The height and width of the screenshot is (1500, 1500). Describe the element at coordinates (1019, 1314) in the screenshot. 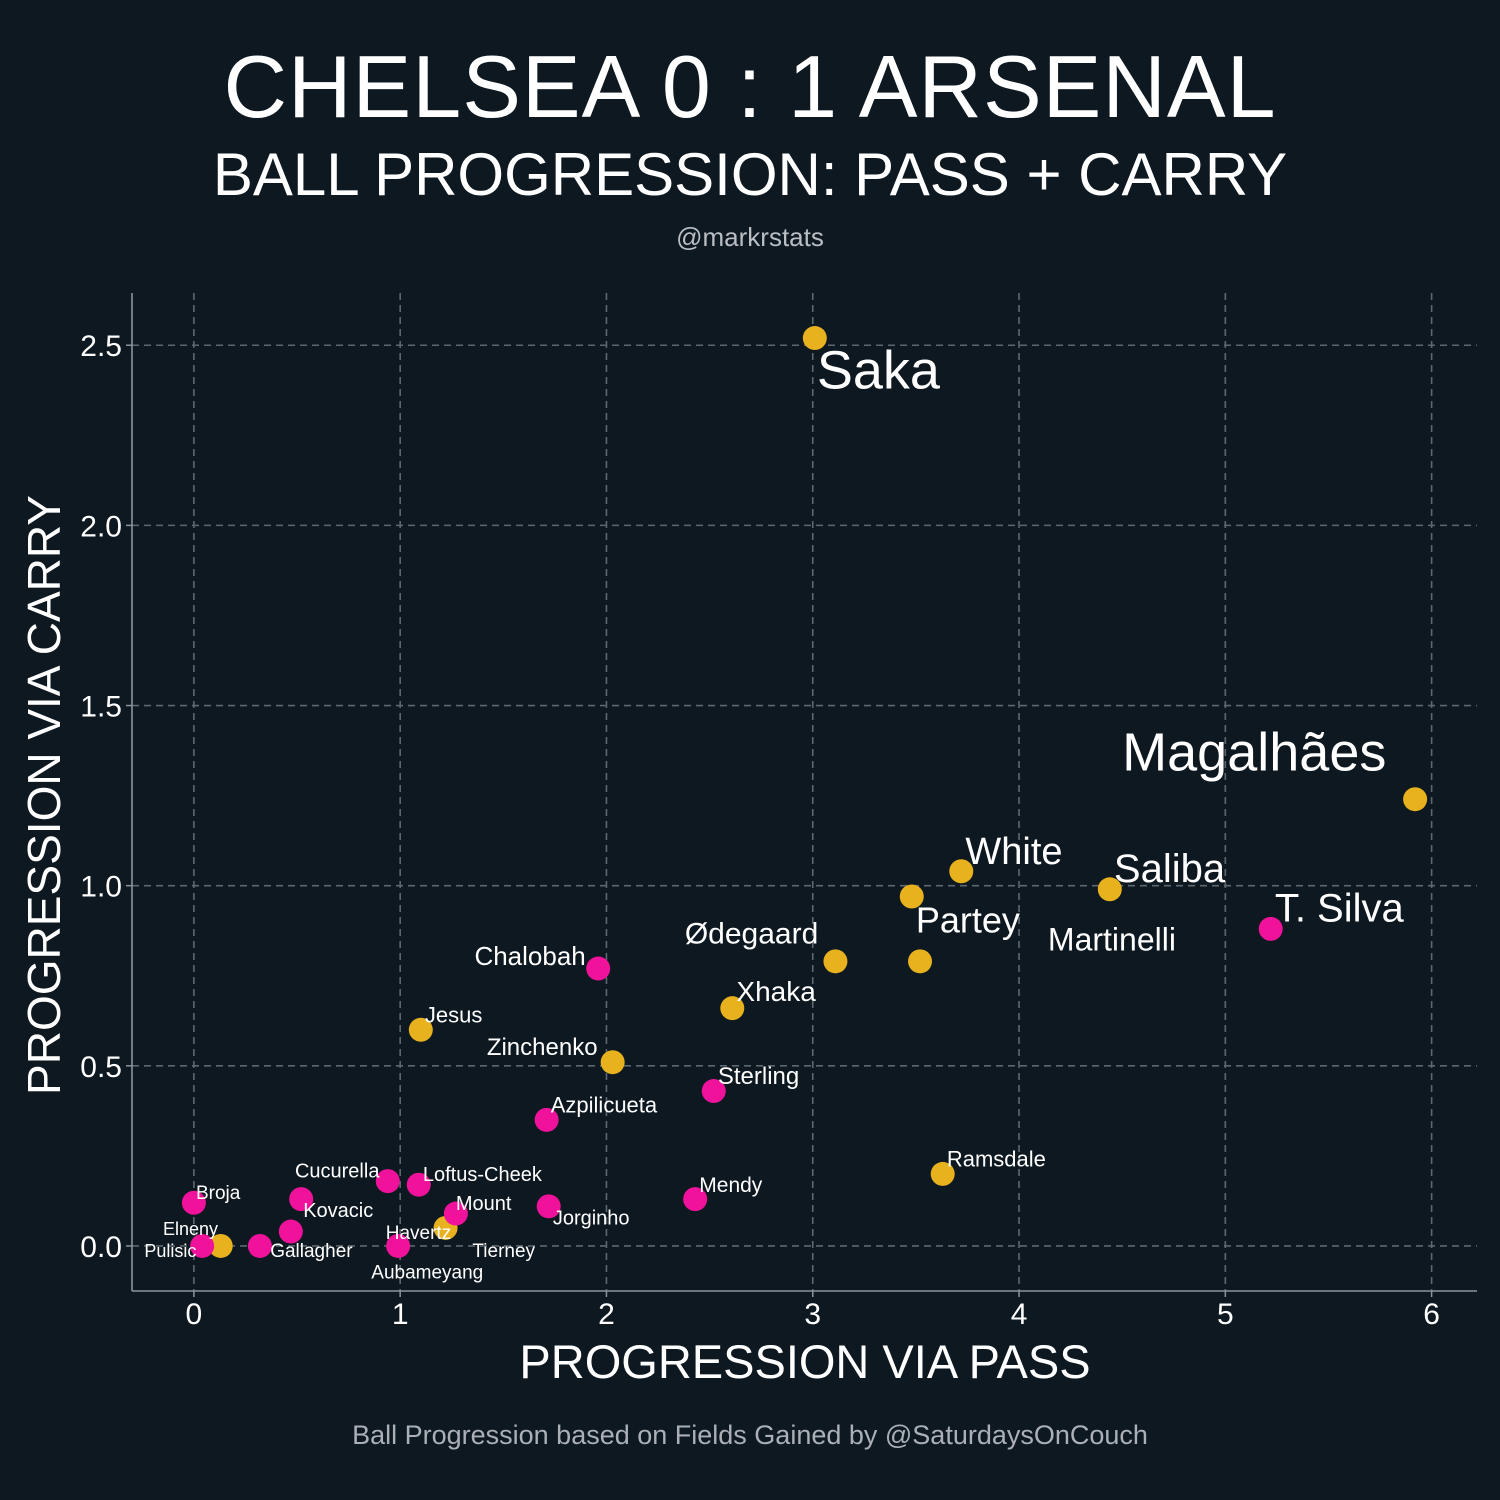

I see `x-tick-label: 4` at that location.